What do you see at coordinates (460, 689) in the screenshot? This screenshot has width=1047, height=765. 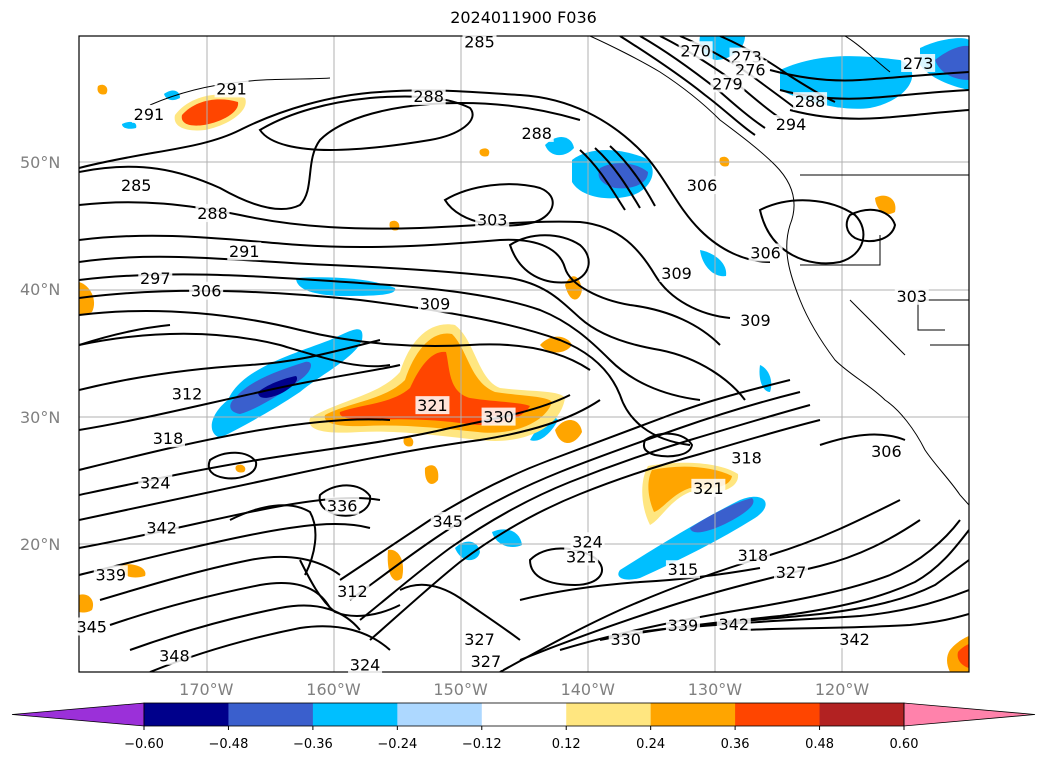 I see `lon-label: 150°W` at bounding box center [460, 689].